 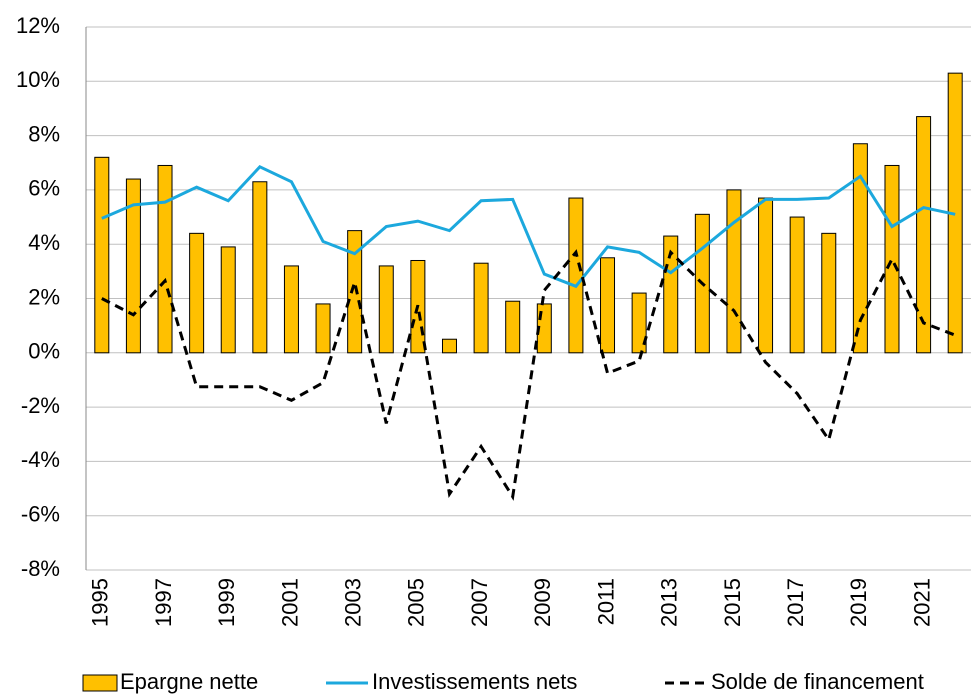 What do you see at coordinates (38, 25) in the screenshot?
I see `y-tick-label: 12%` at bounding box center [38, 25].